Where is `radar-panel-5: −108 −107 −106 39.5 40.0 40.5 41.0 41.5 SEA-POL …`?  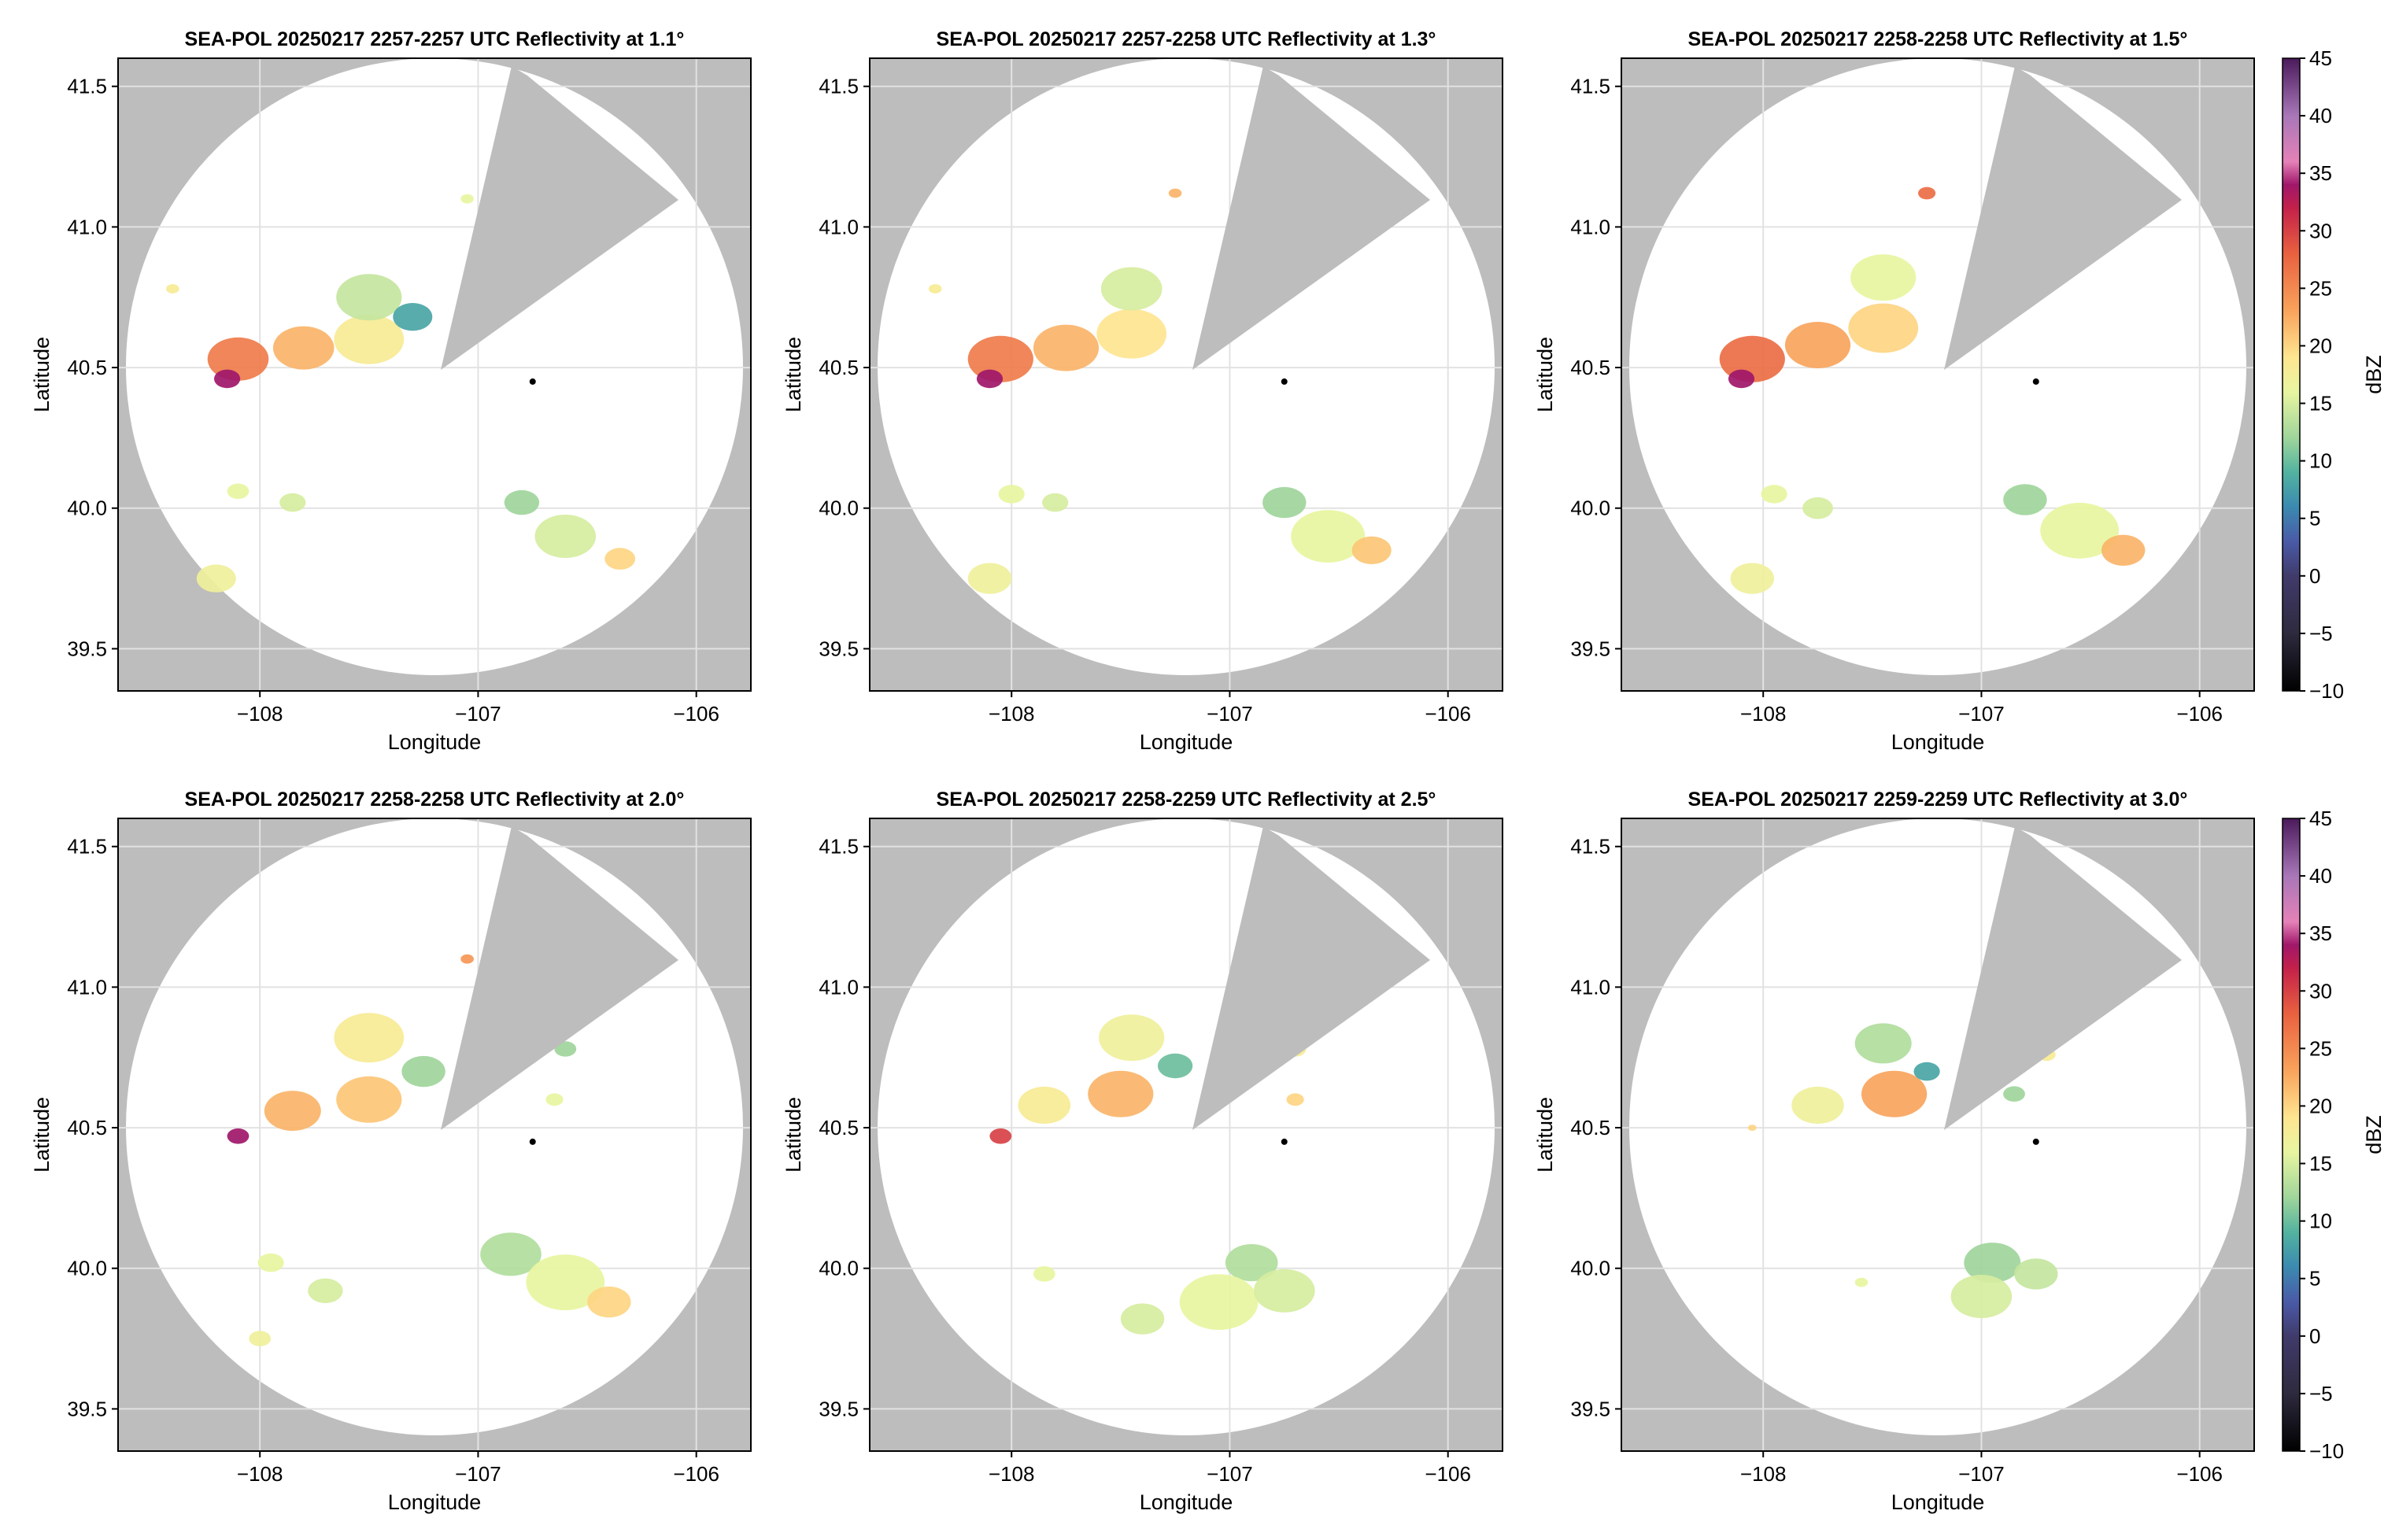
radar-panel-5: −108 −107 −106 39.5 40.0 40.5 41.0 41.5 SEA-POL … is located at coordinates (1142, 1151).